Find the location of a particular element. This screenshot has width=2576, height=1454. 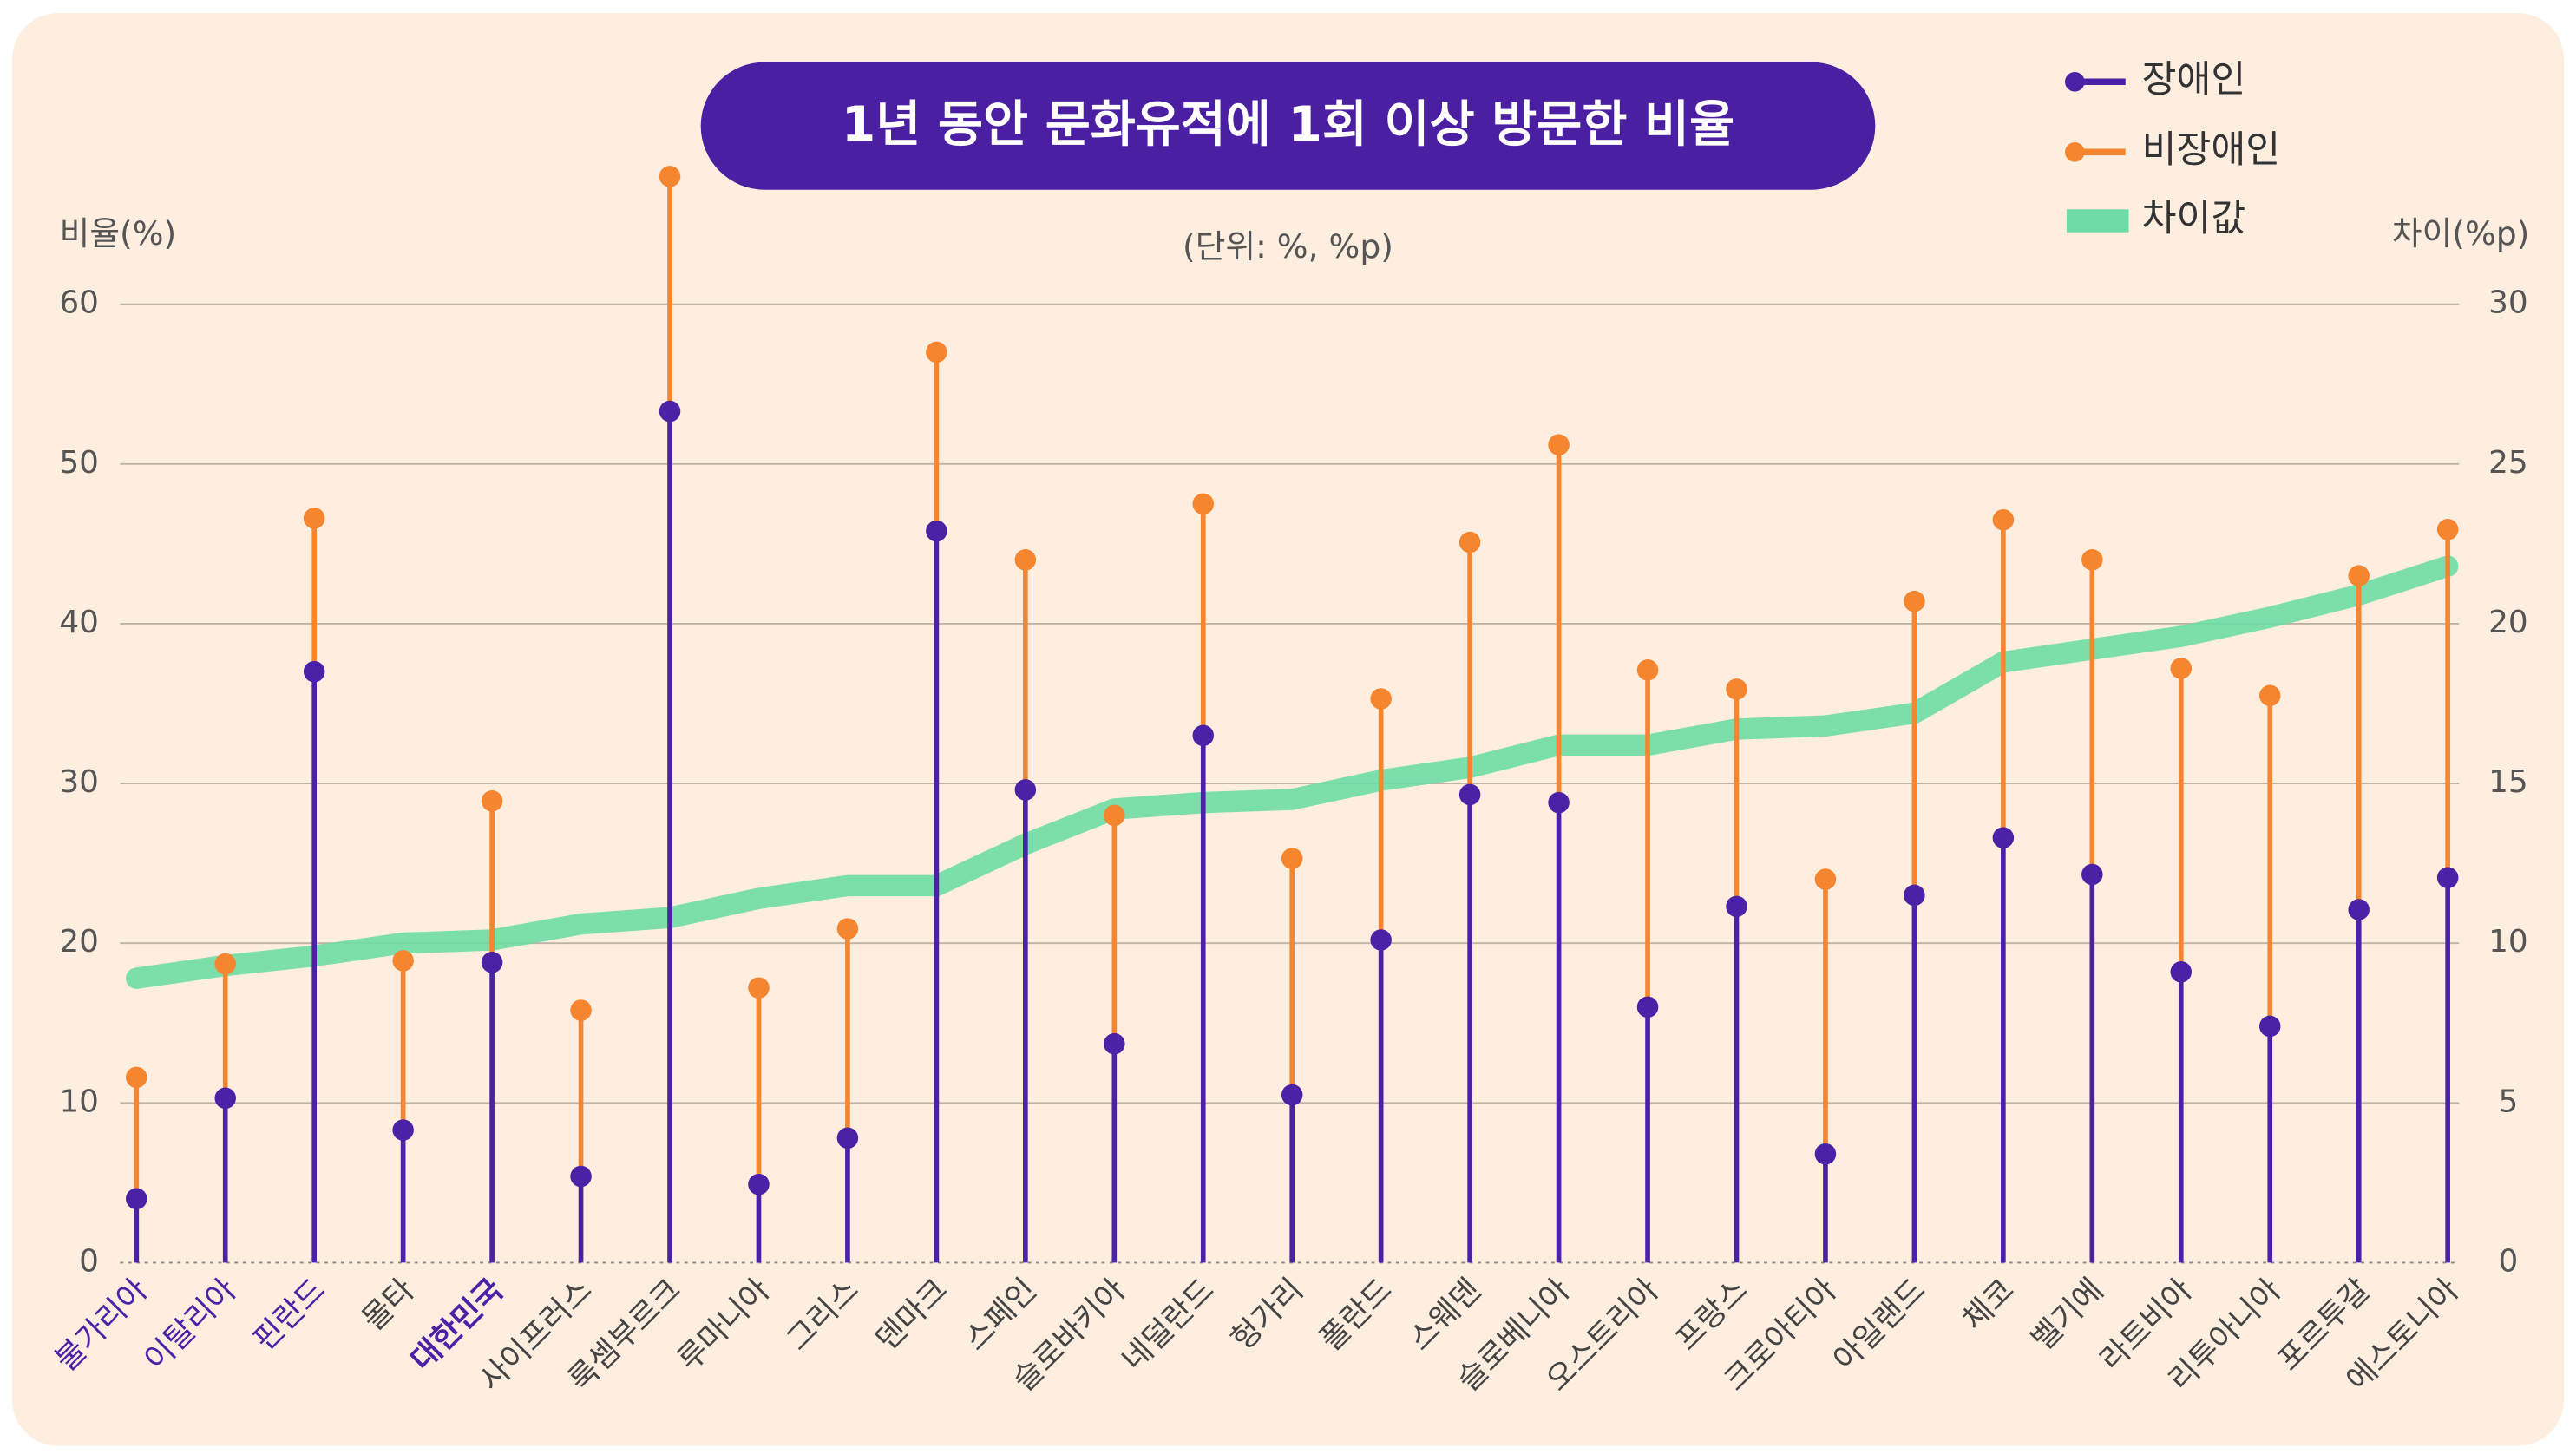

legend-label: 비장애인 is located at coordinates (2211, 150).